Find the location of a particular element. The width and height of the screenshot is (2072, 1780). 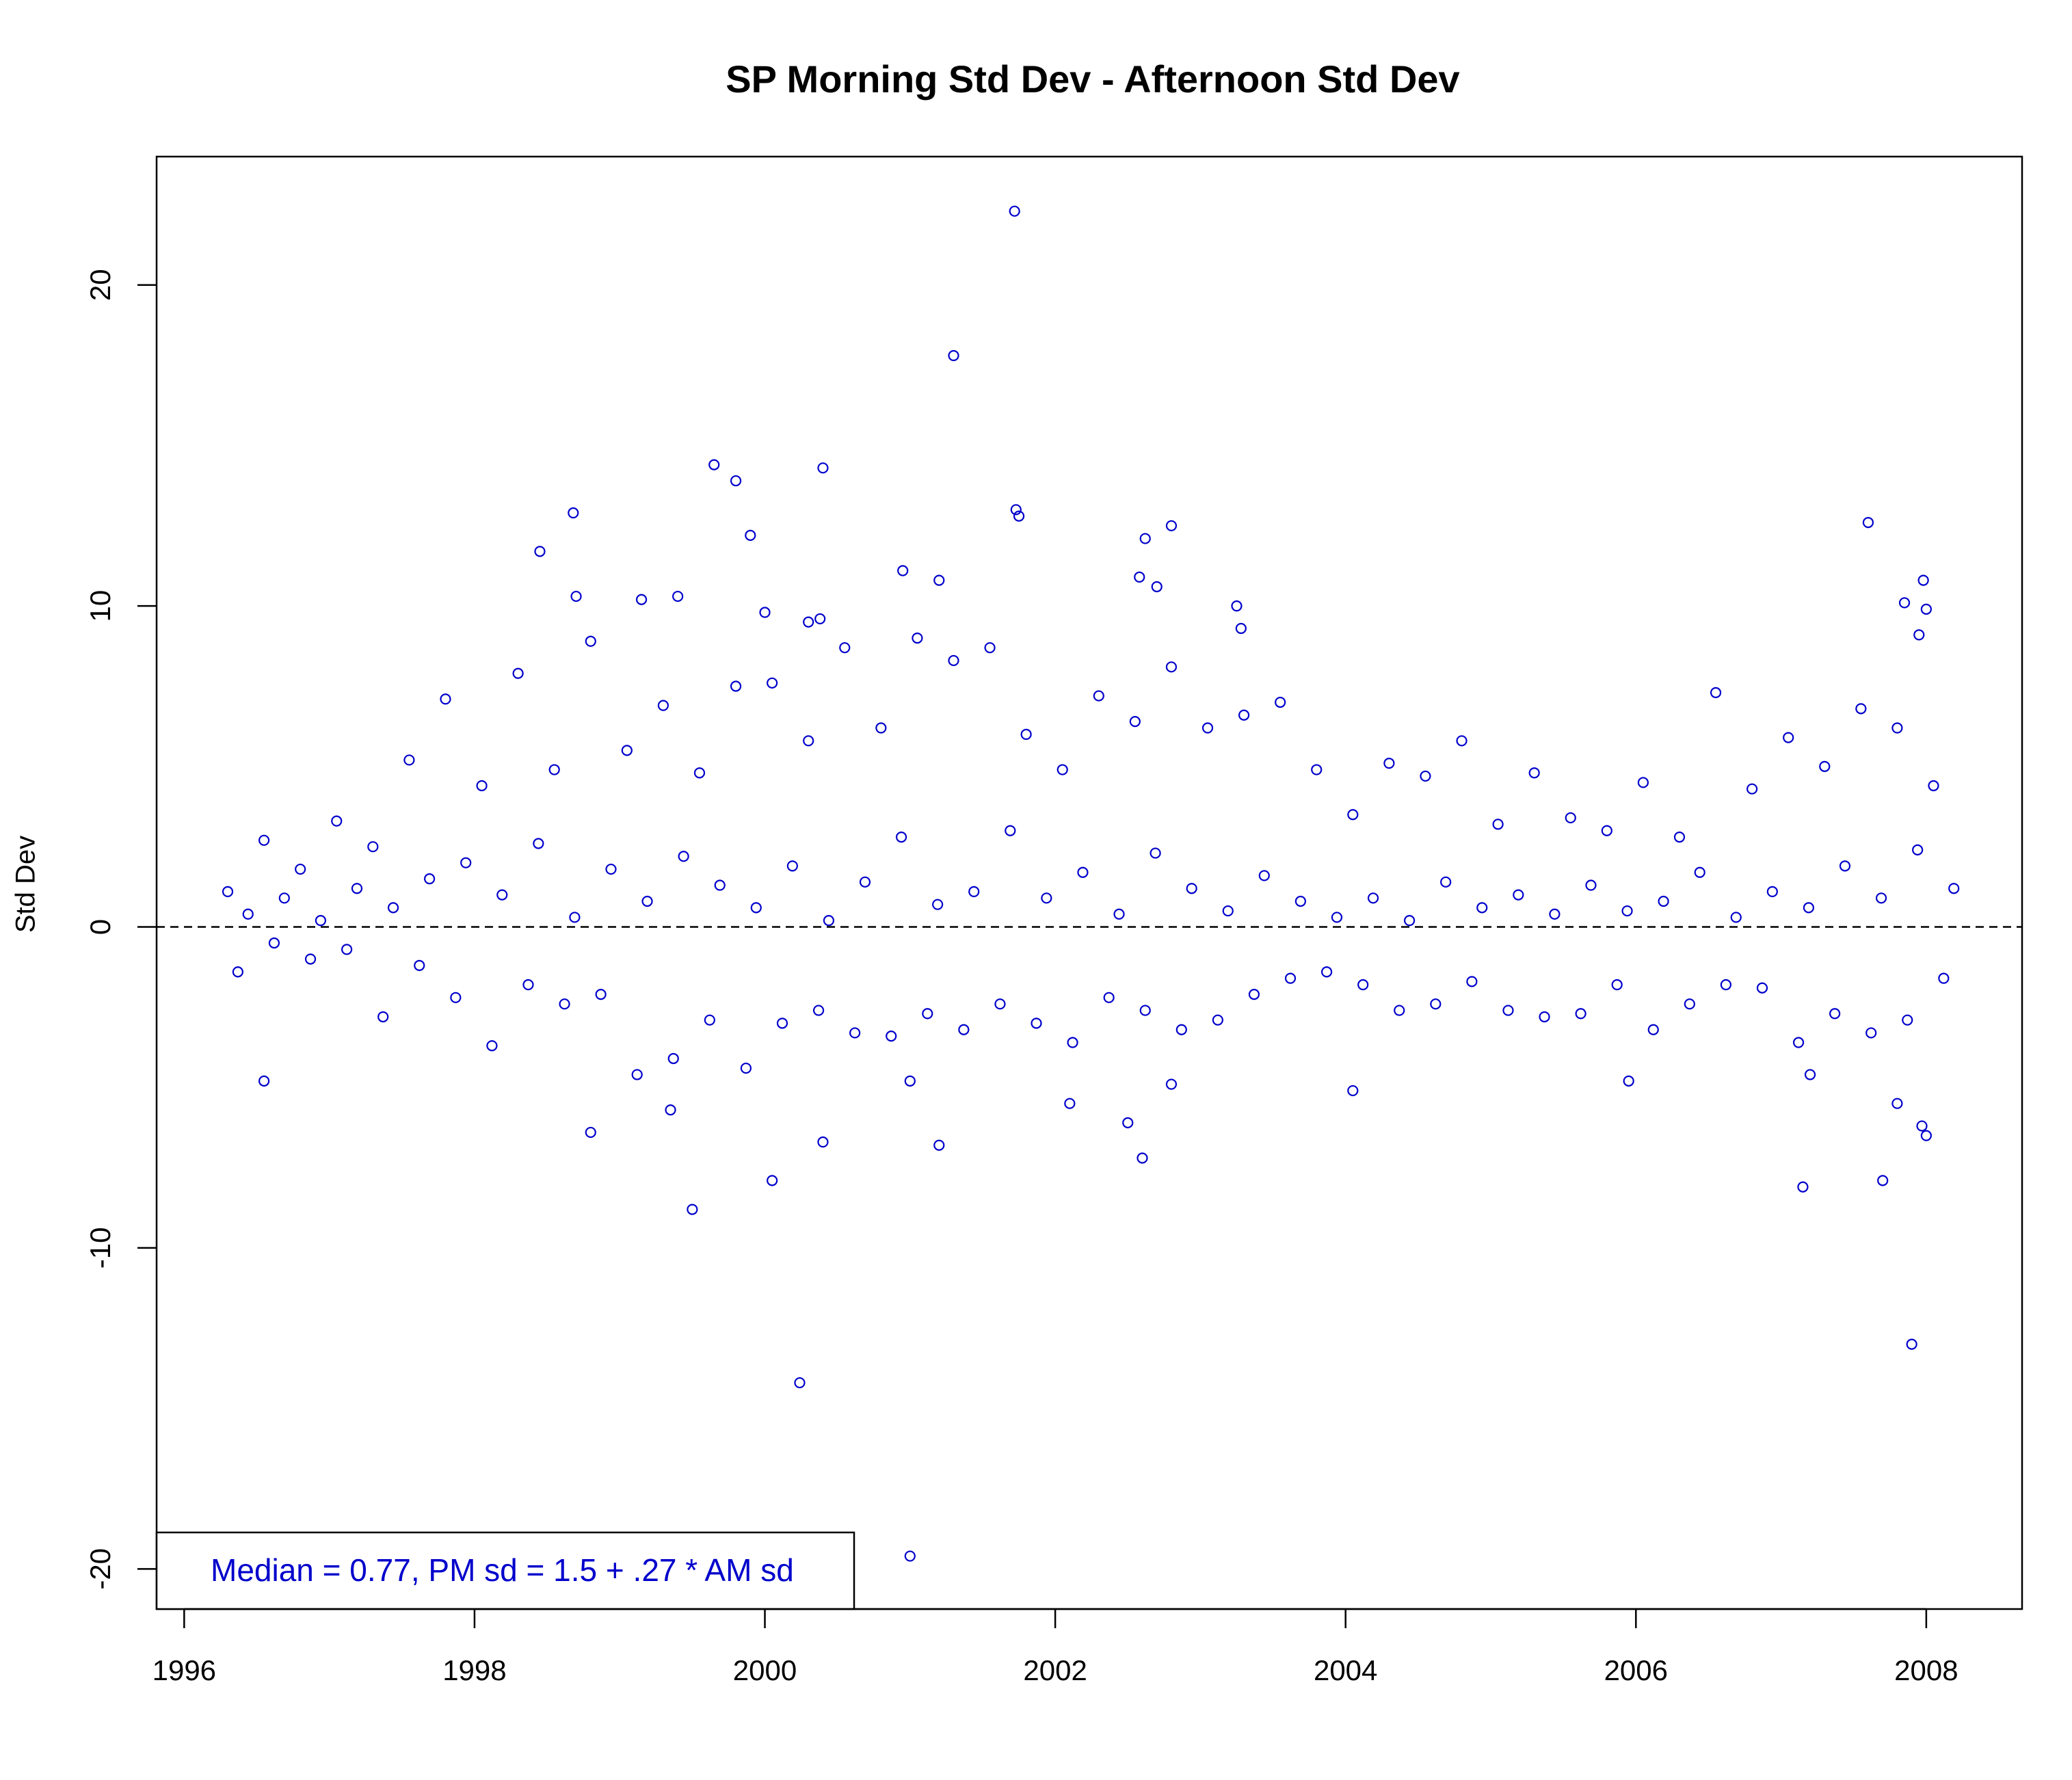

y-axis-label: Std Dev is located at coordinates (26, 884).